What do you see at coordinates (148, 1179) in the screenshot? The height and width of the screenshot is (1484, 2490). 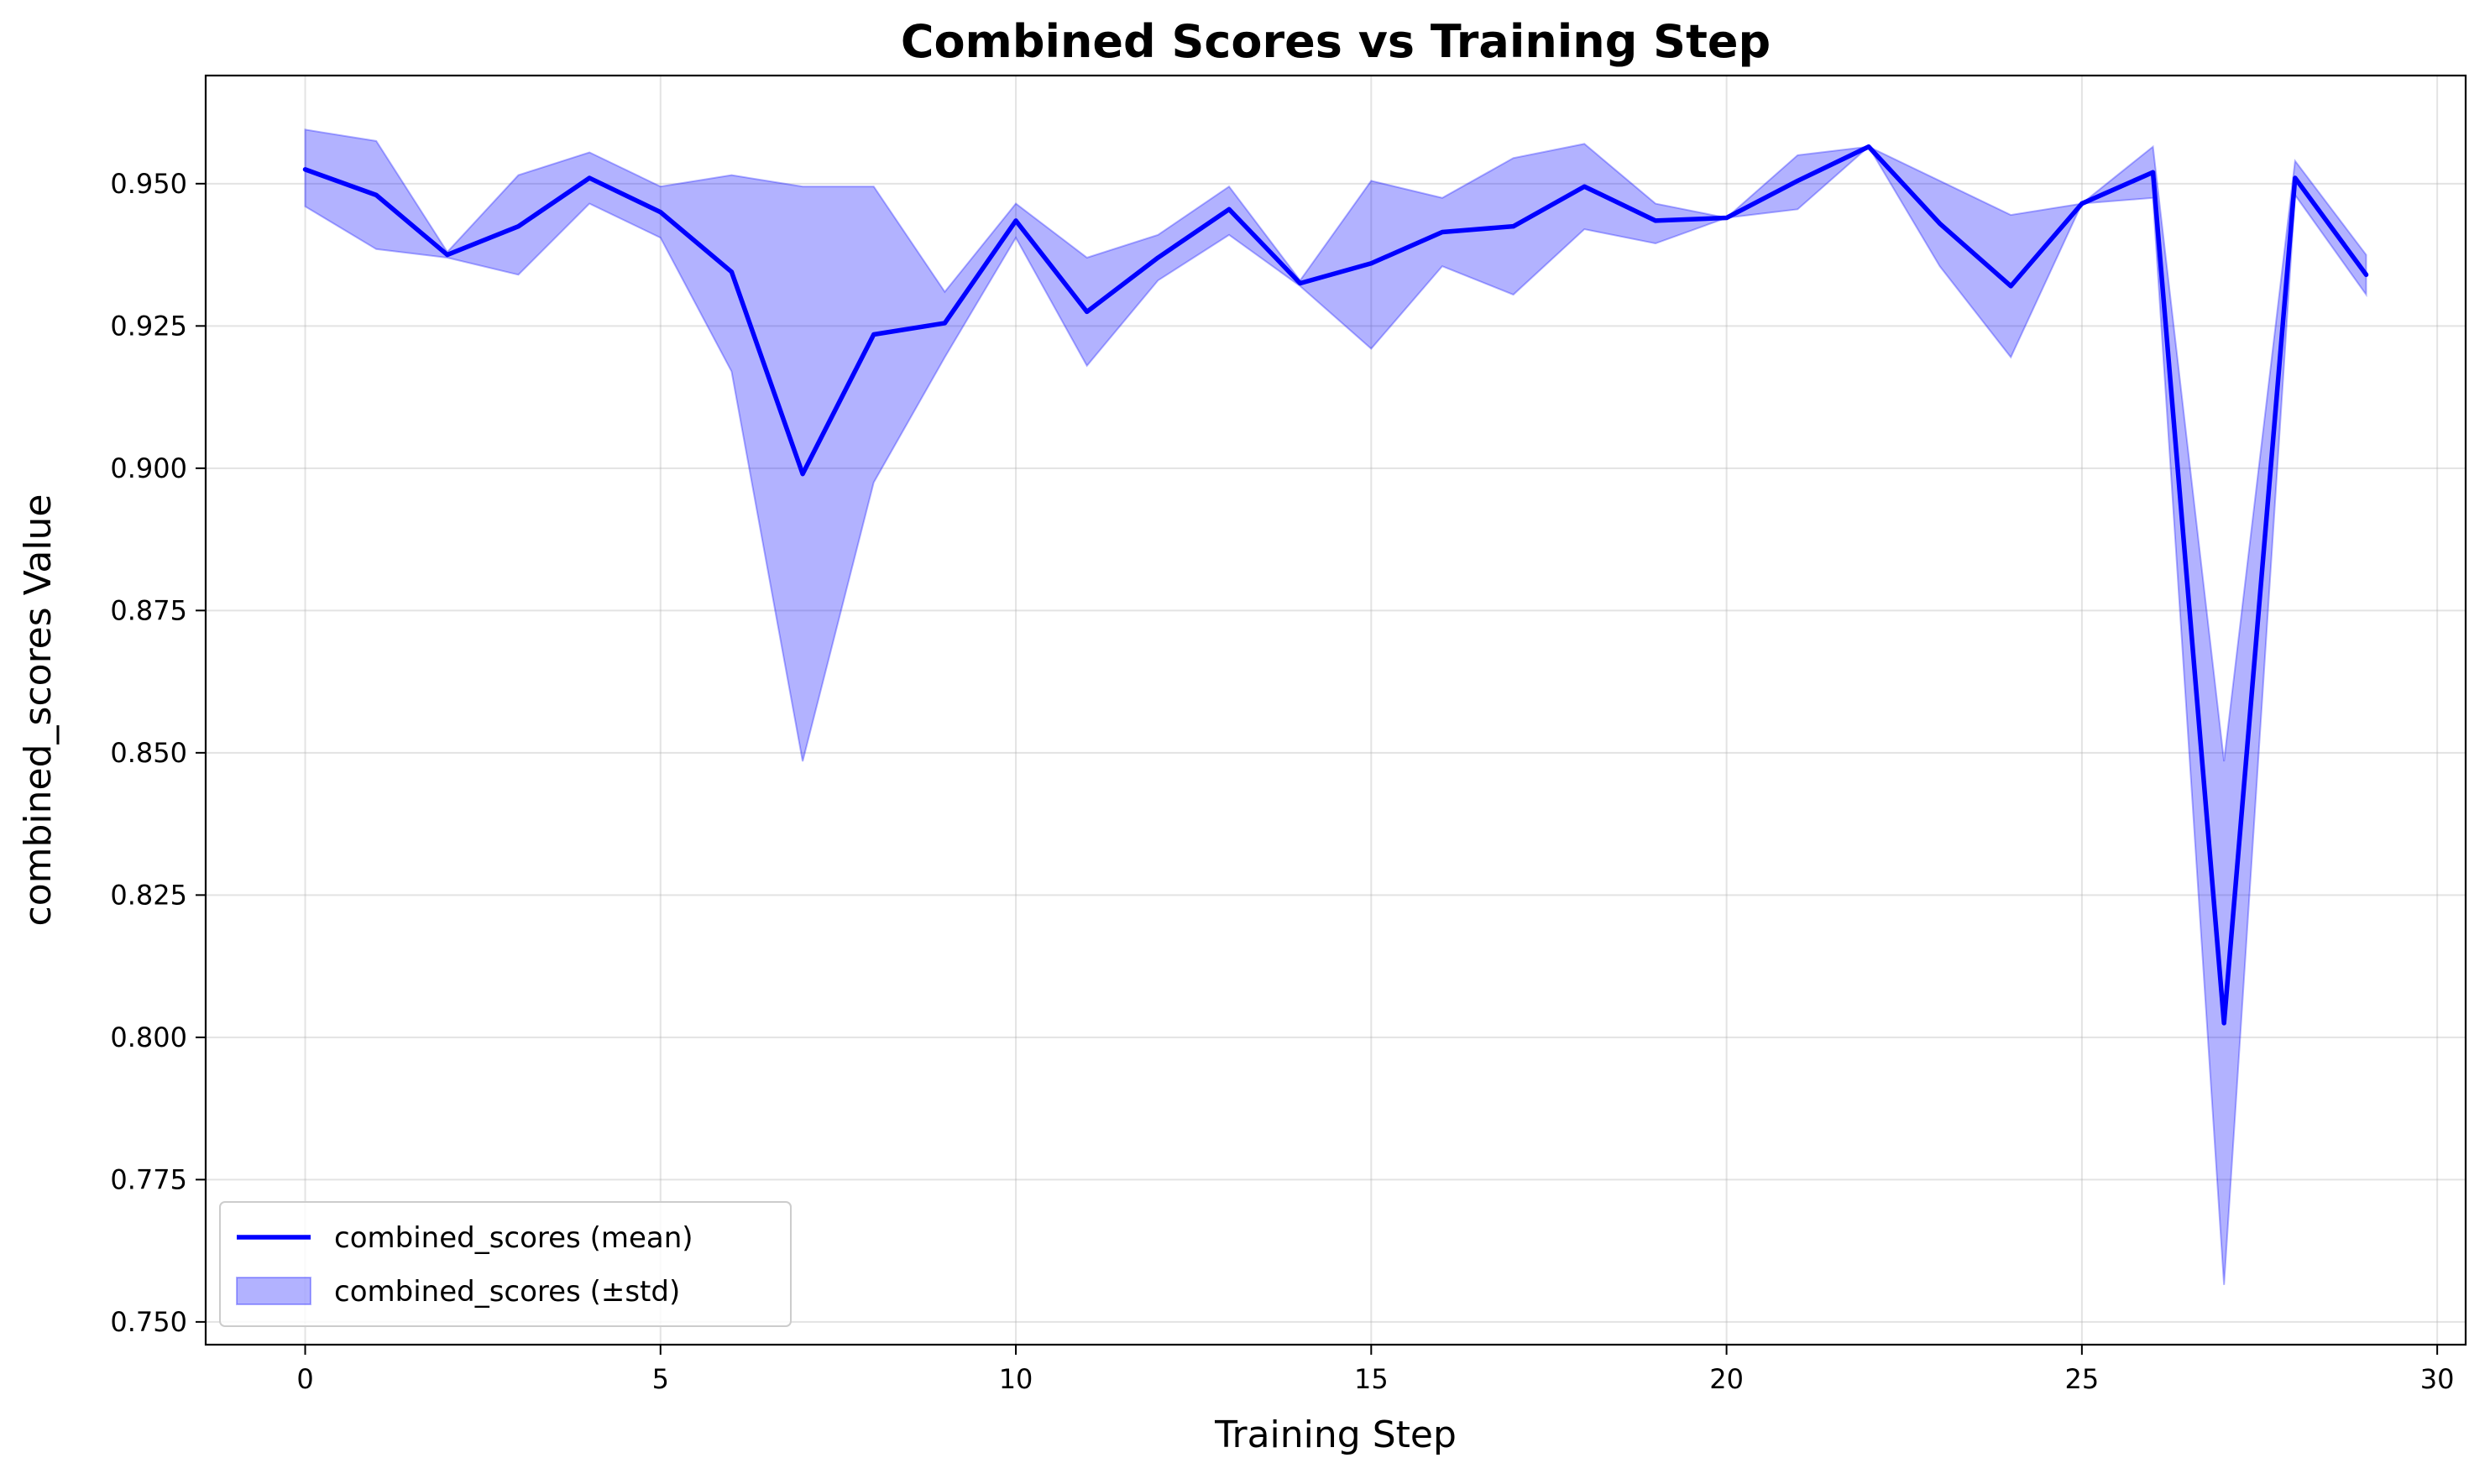 I see `y-tick-label: 0.775` at bounding box center [148, 1179].